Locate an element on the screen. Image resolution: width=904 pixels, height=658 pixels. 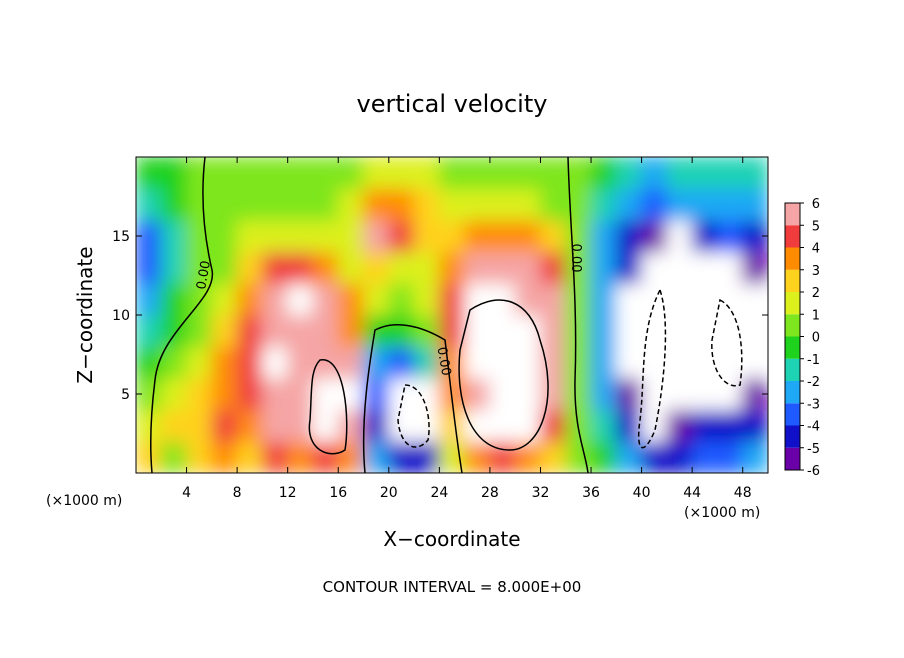
contour-label: 0.00 is located at coordinates (204, 275).